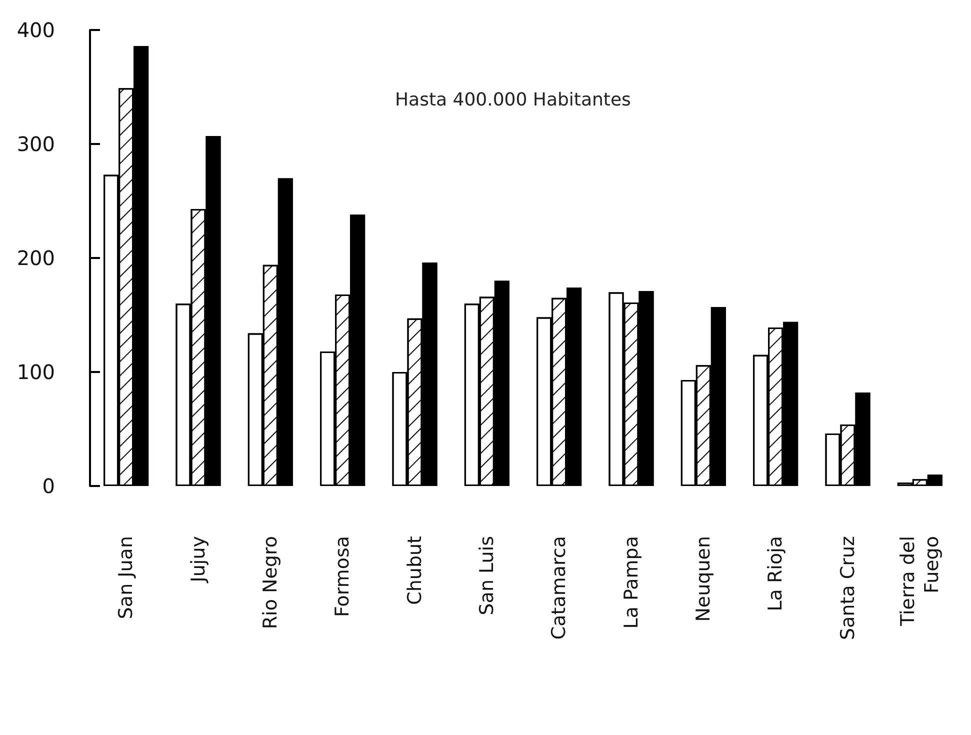 The width and height of the screenshot is (971, 735). What do you see at coordinates (513, 100) in the screenshot?
I see `text: Hasta 400.000 Habitantes` at bounding box center [513, 100].